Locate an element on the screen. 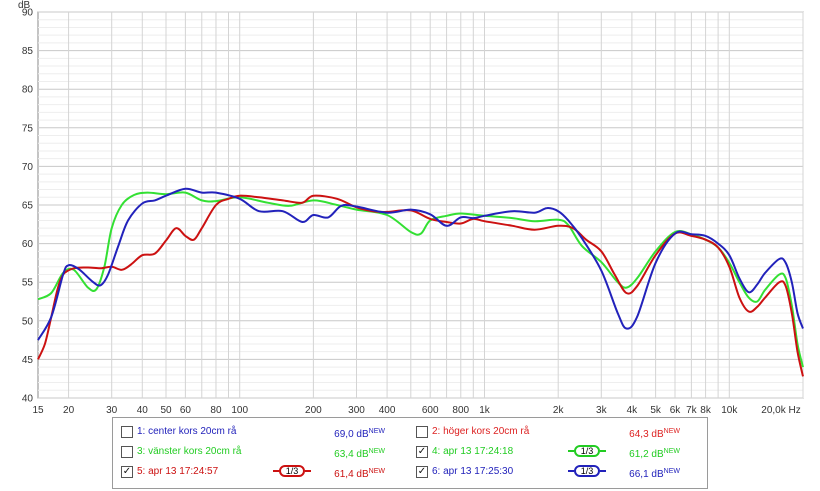 This screenshot has height=491, width=820. y-tick-label: 60 is located at coordinates (28, 244).